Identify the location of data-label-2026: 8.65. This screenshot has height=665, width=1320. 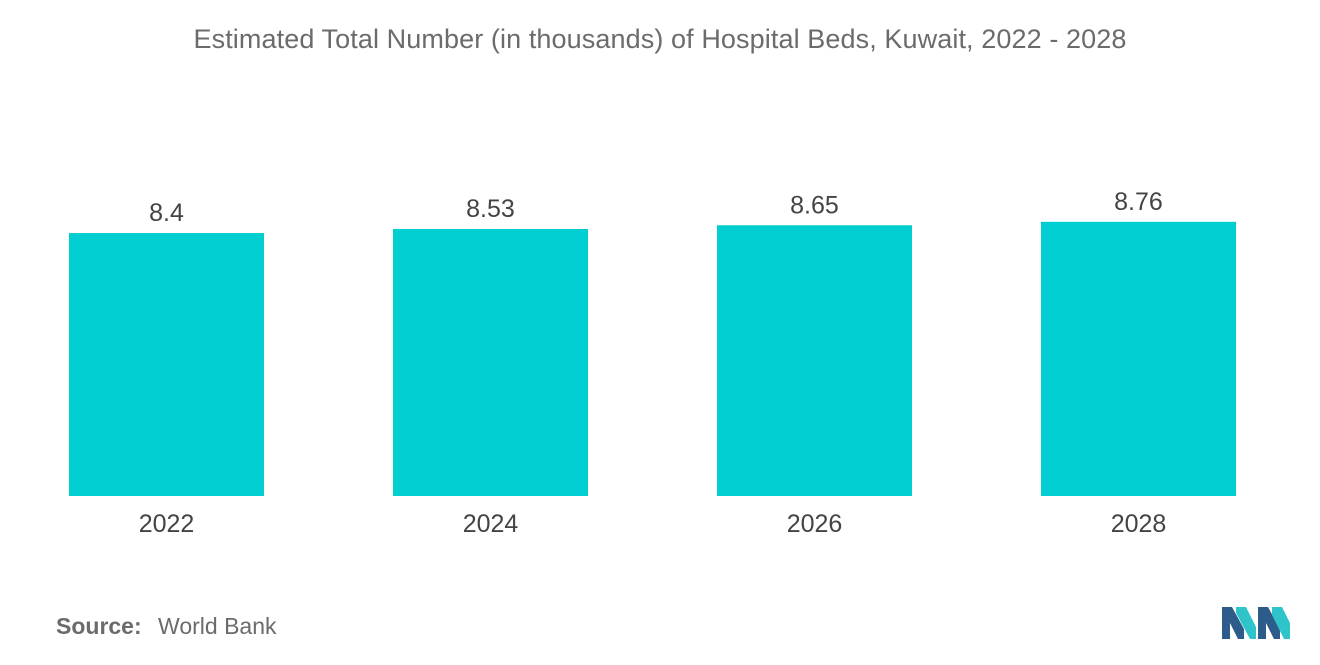
(814, 205).